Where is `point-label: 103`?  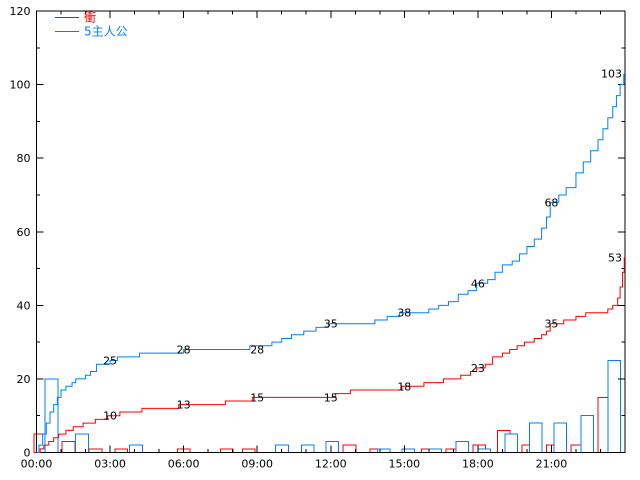 point-label: 103 is located at coordinates (611, 74).